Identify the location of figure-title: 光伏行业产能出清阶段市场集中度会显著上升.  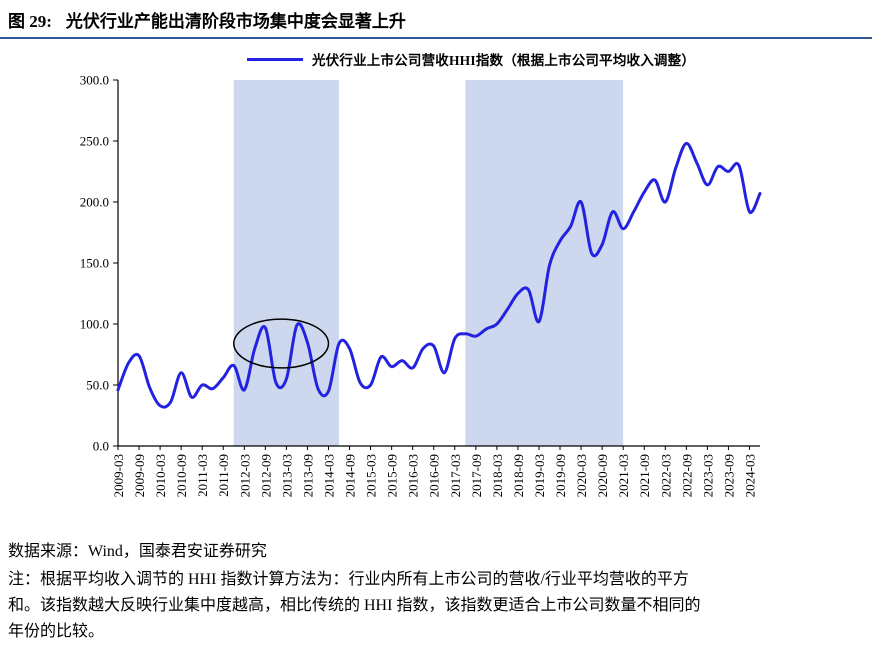
(235, 21).